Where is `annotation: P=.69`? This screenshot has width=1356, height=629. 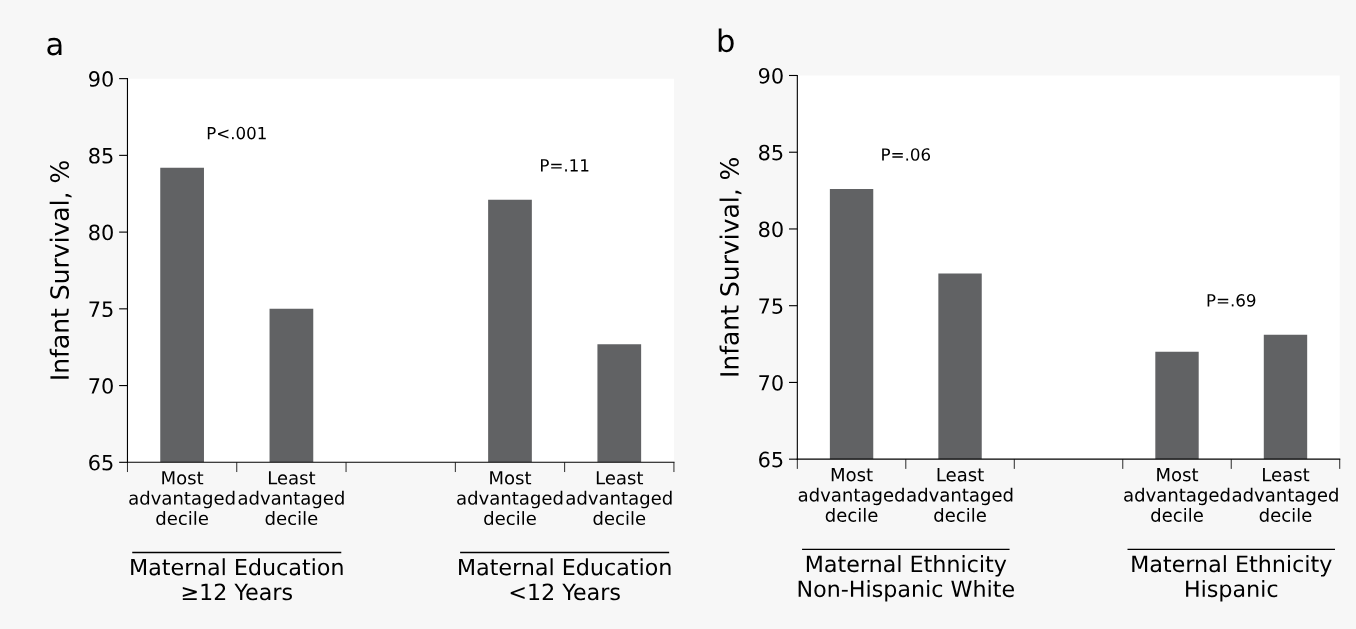 annotation: P=.69 is located at coordinates (1231, 300).